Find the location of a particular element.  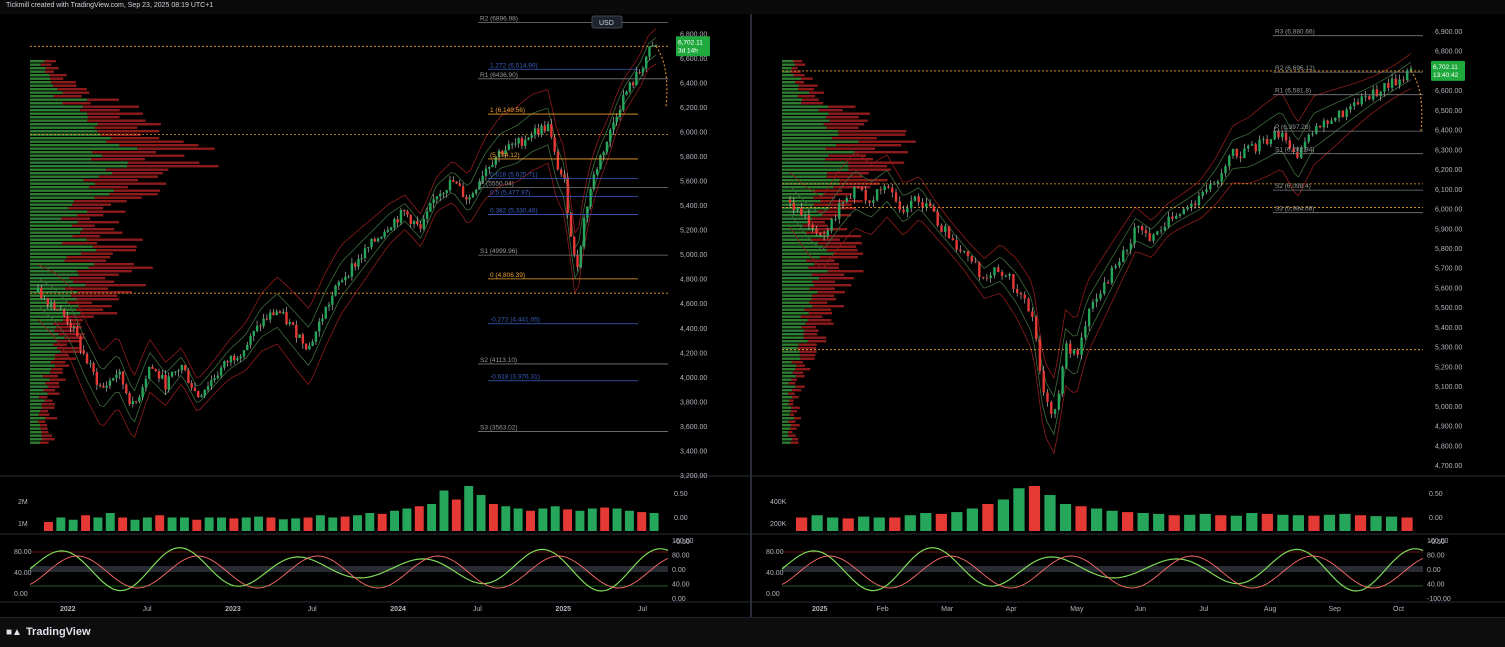

volume-tick: 1M is located at coordinates (23, 524).